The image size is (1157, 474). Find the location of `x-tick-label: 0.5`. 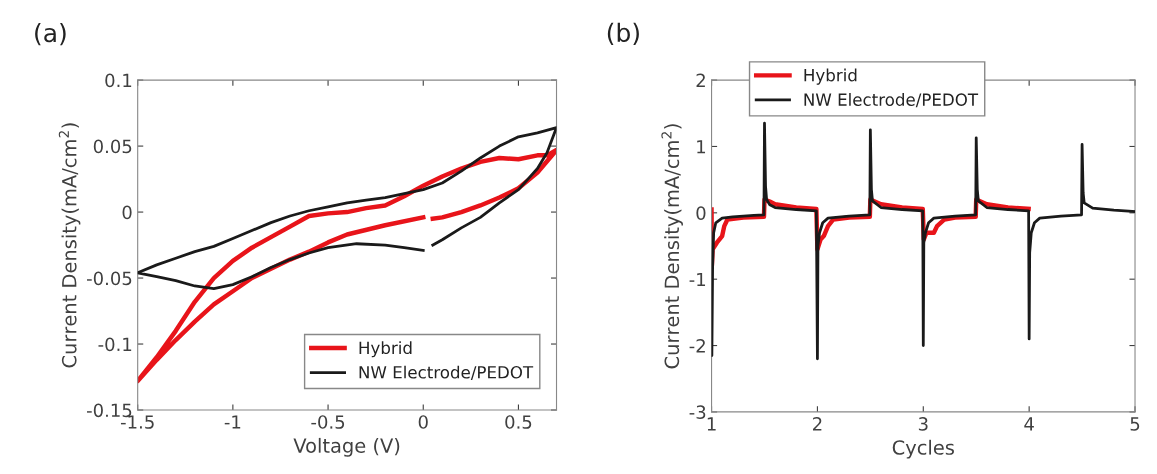

x-tick-label: 0.5 is located at coordinates (518, 422).